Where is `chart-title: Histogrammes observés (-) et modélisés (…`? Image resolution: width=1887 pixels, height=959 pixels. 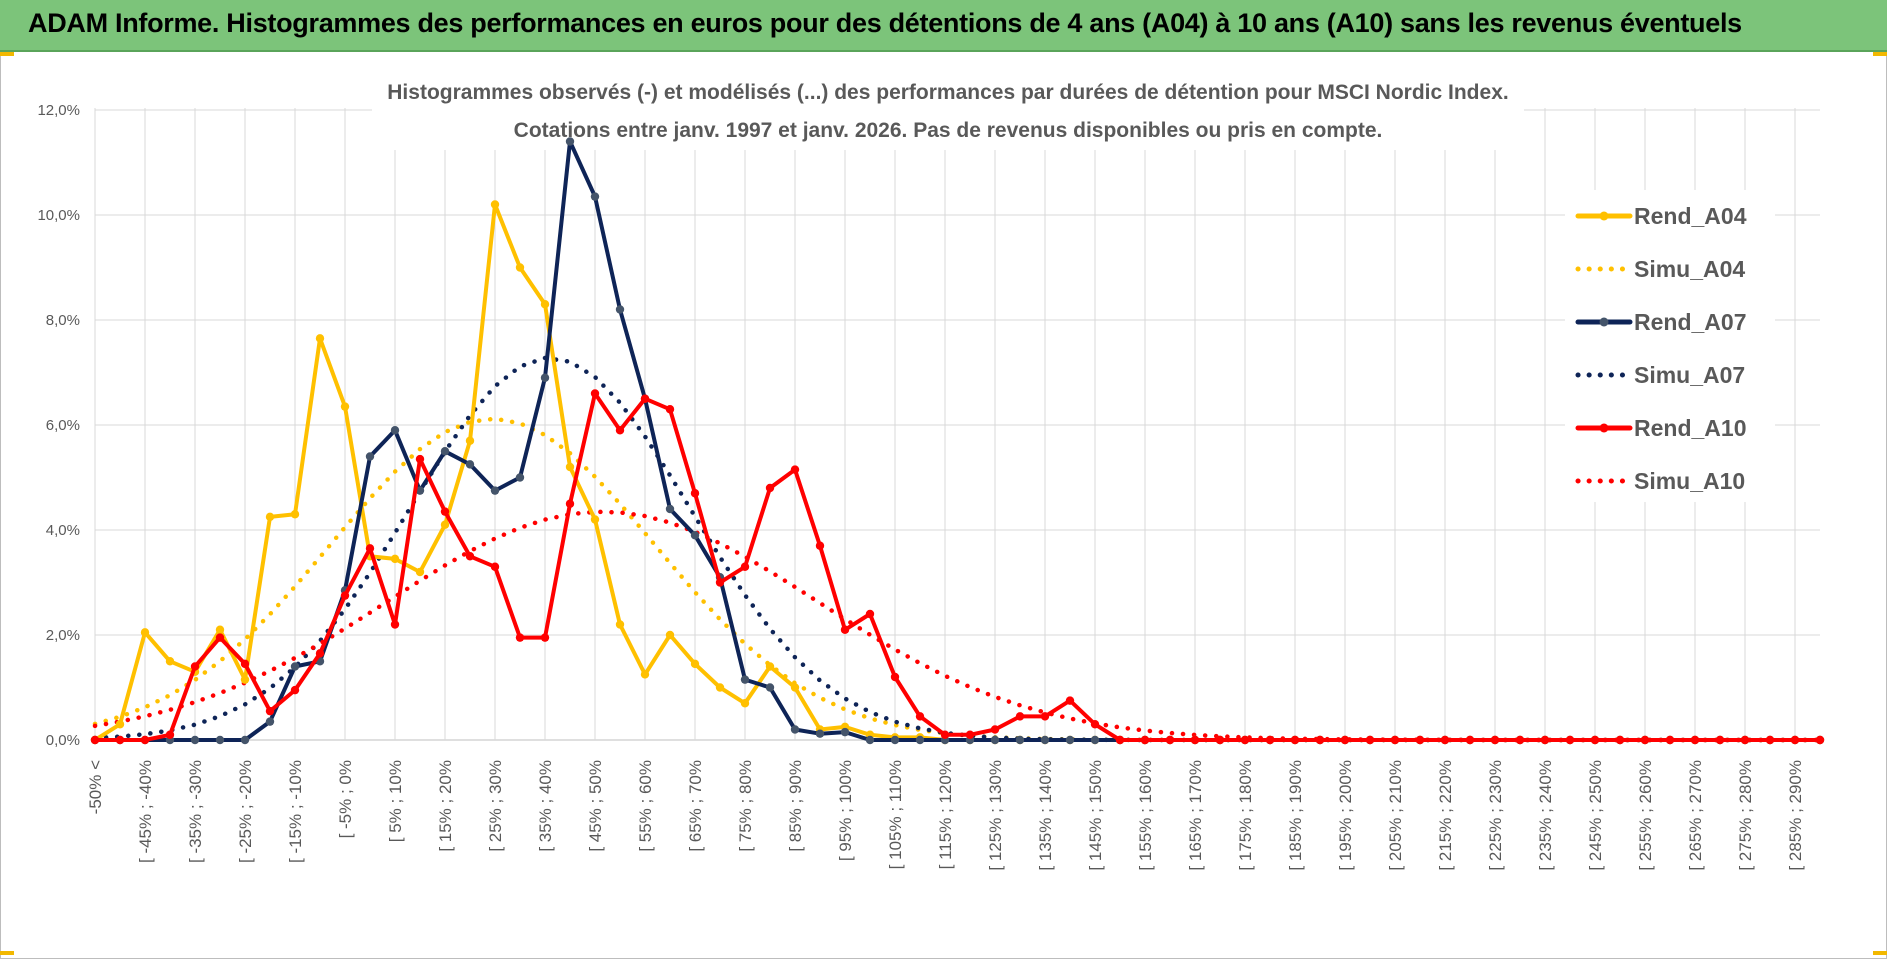
chart-title: Histogrammes observés (-) et modélisés (… is located at coordinates (947, 92).